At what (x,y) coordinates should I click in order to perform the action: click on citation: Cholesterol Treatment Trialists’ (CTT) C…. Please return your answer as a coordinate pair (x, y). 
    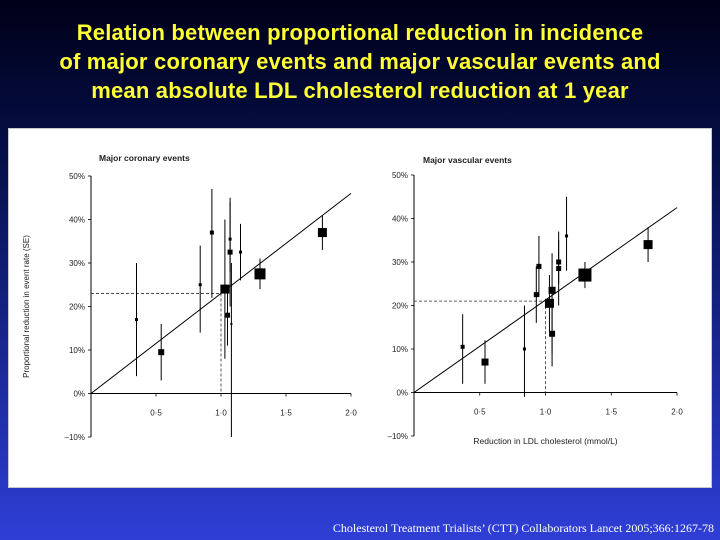
    Looking at the image, I should click on (523, 528).